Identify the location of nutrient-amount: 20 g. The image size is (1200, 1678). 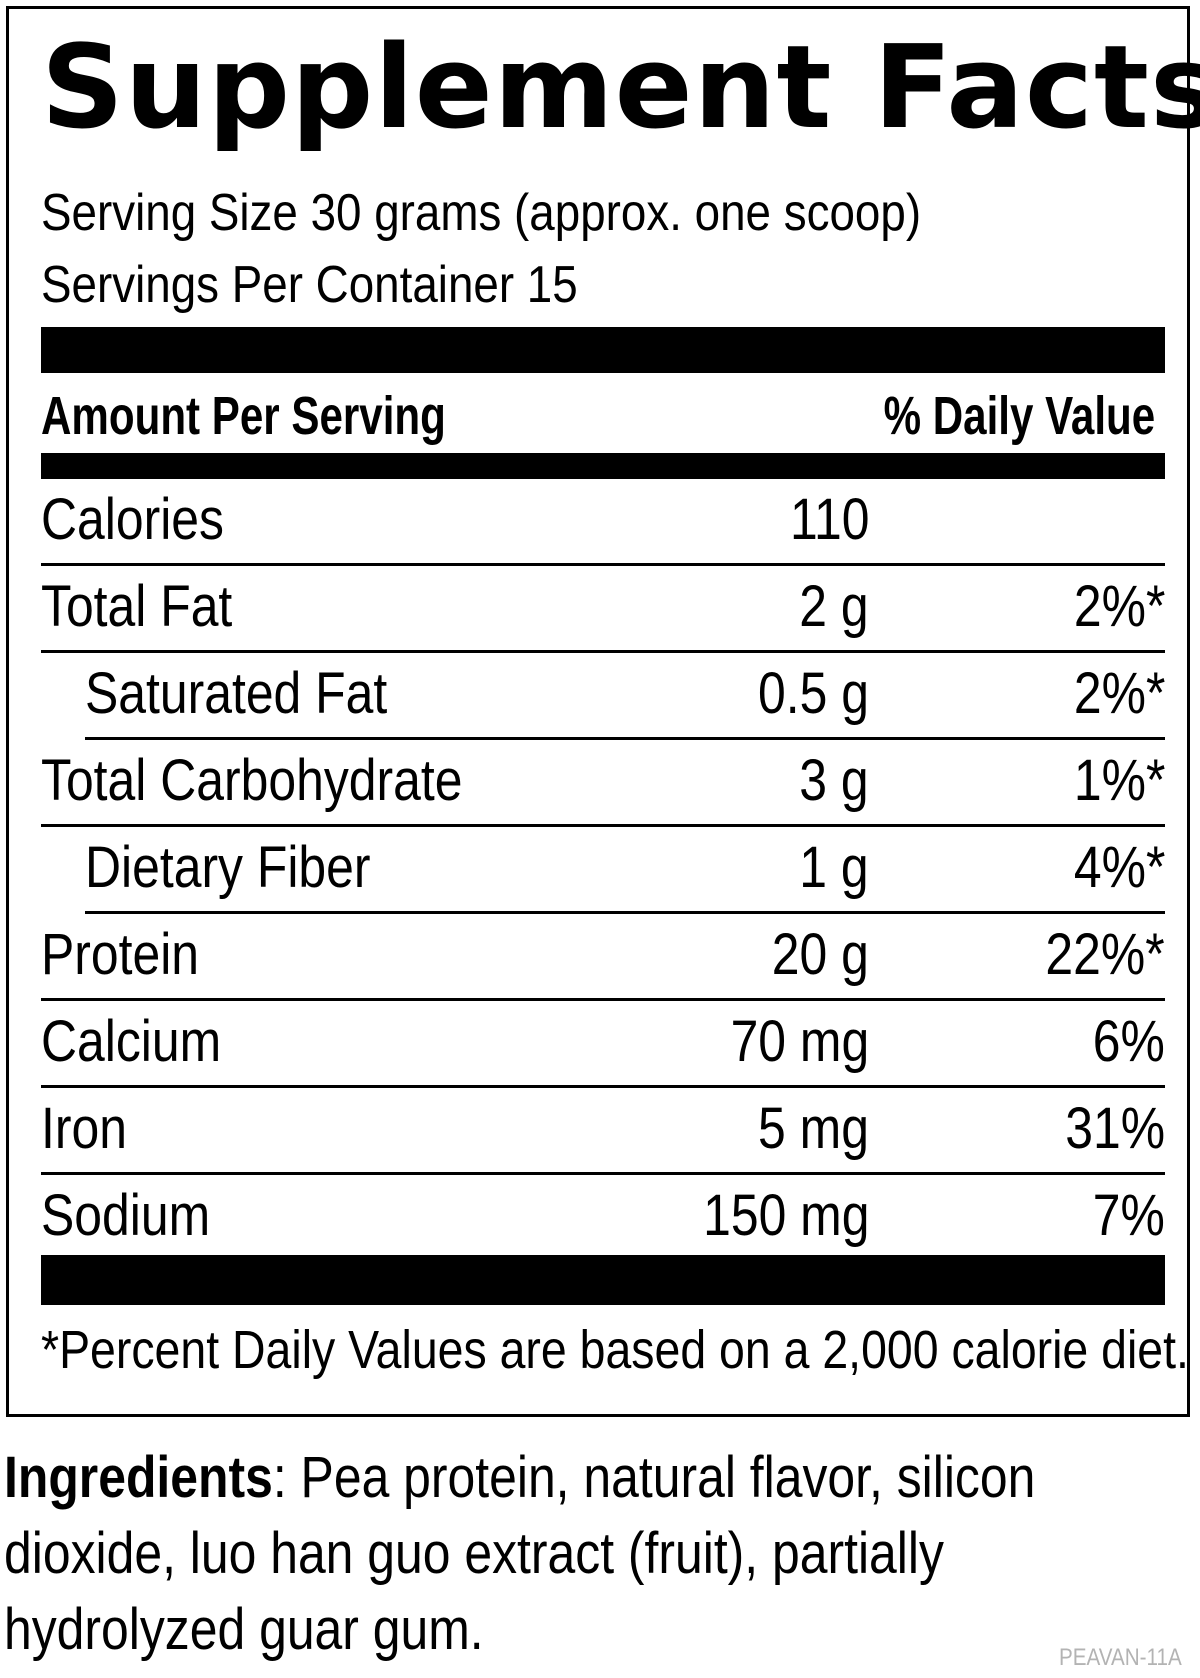
(820, 954).